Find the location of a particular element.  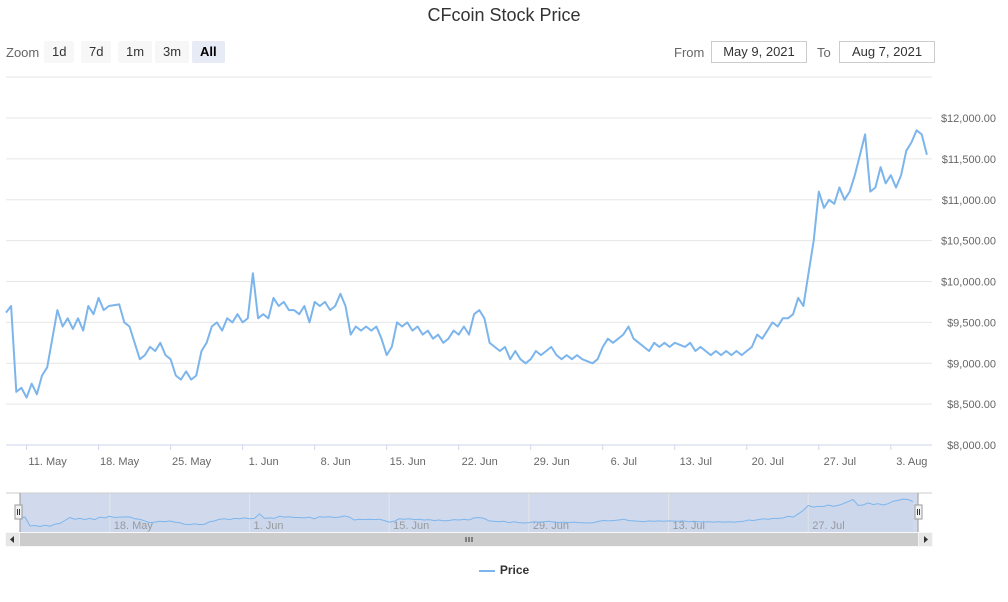

to-date-input: Aug 7, 2021 is located at coordinates (887, 52).